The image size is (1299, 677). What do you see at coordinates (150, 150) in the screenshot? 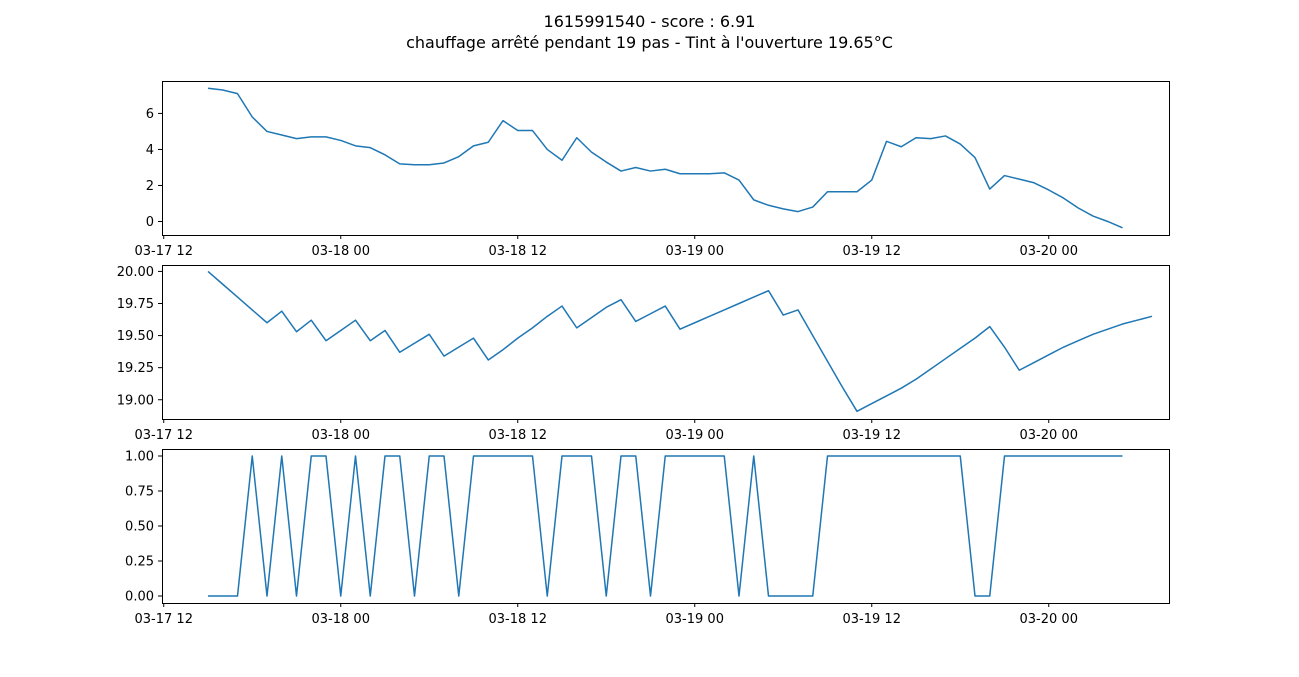
I see `y-tick-label: 4` at bounding box center [150, 150].